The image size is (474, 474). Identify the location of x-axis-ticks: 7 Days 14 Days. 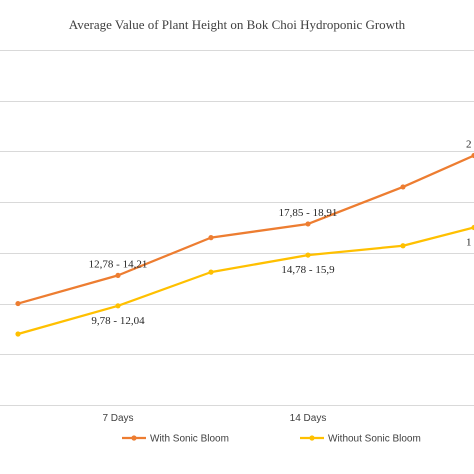
(214, 418).